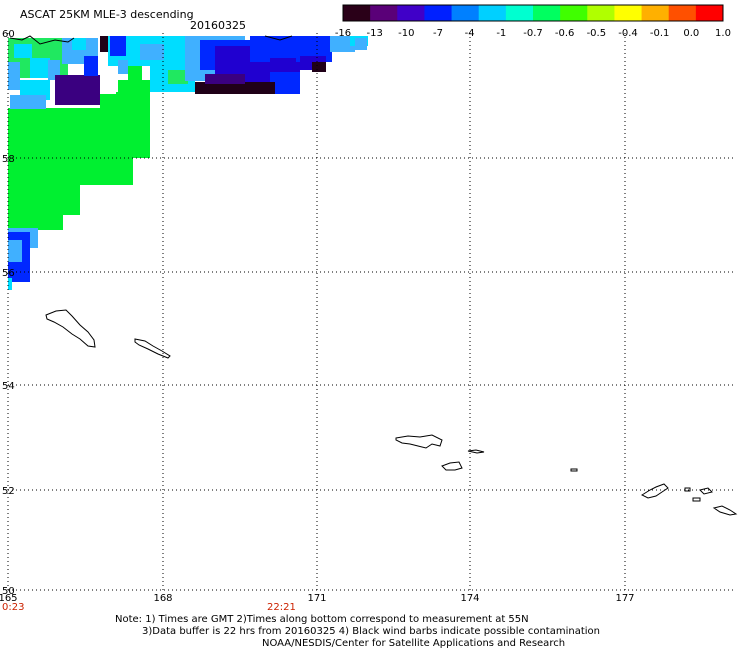 The height and width of the screenshot is (650, 740). Describe the element at coordinates (8, 159) in the screenshot. I see `lat-label: 58` at that location.